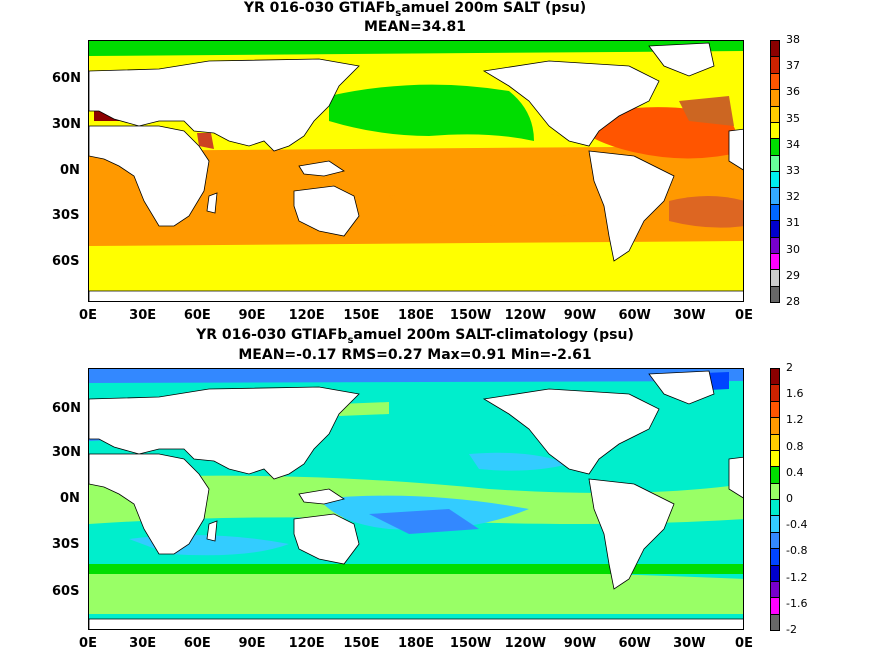 Image resolution: width=875 pixels, height=656 pixels. Describe the element at coordinates (634, 315) in the screenshot. I see `p1-xlab-10: 60W` at that location.